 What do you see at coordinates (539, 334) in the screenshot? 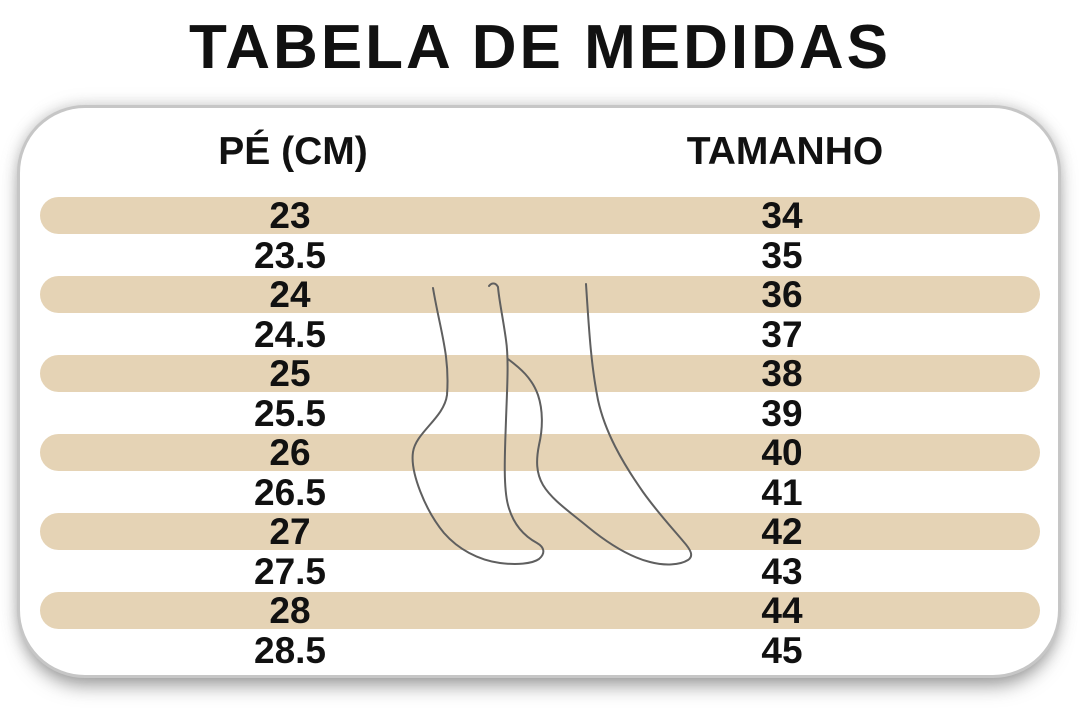
I see `table-row: 24.5 37` at bounding box center [539, 334].